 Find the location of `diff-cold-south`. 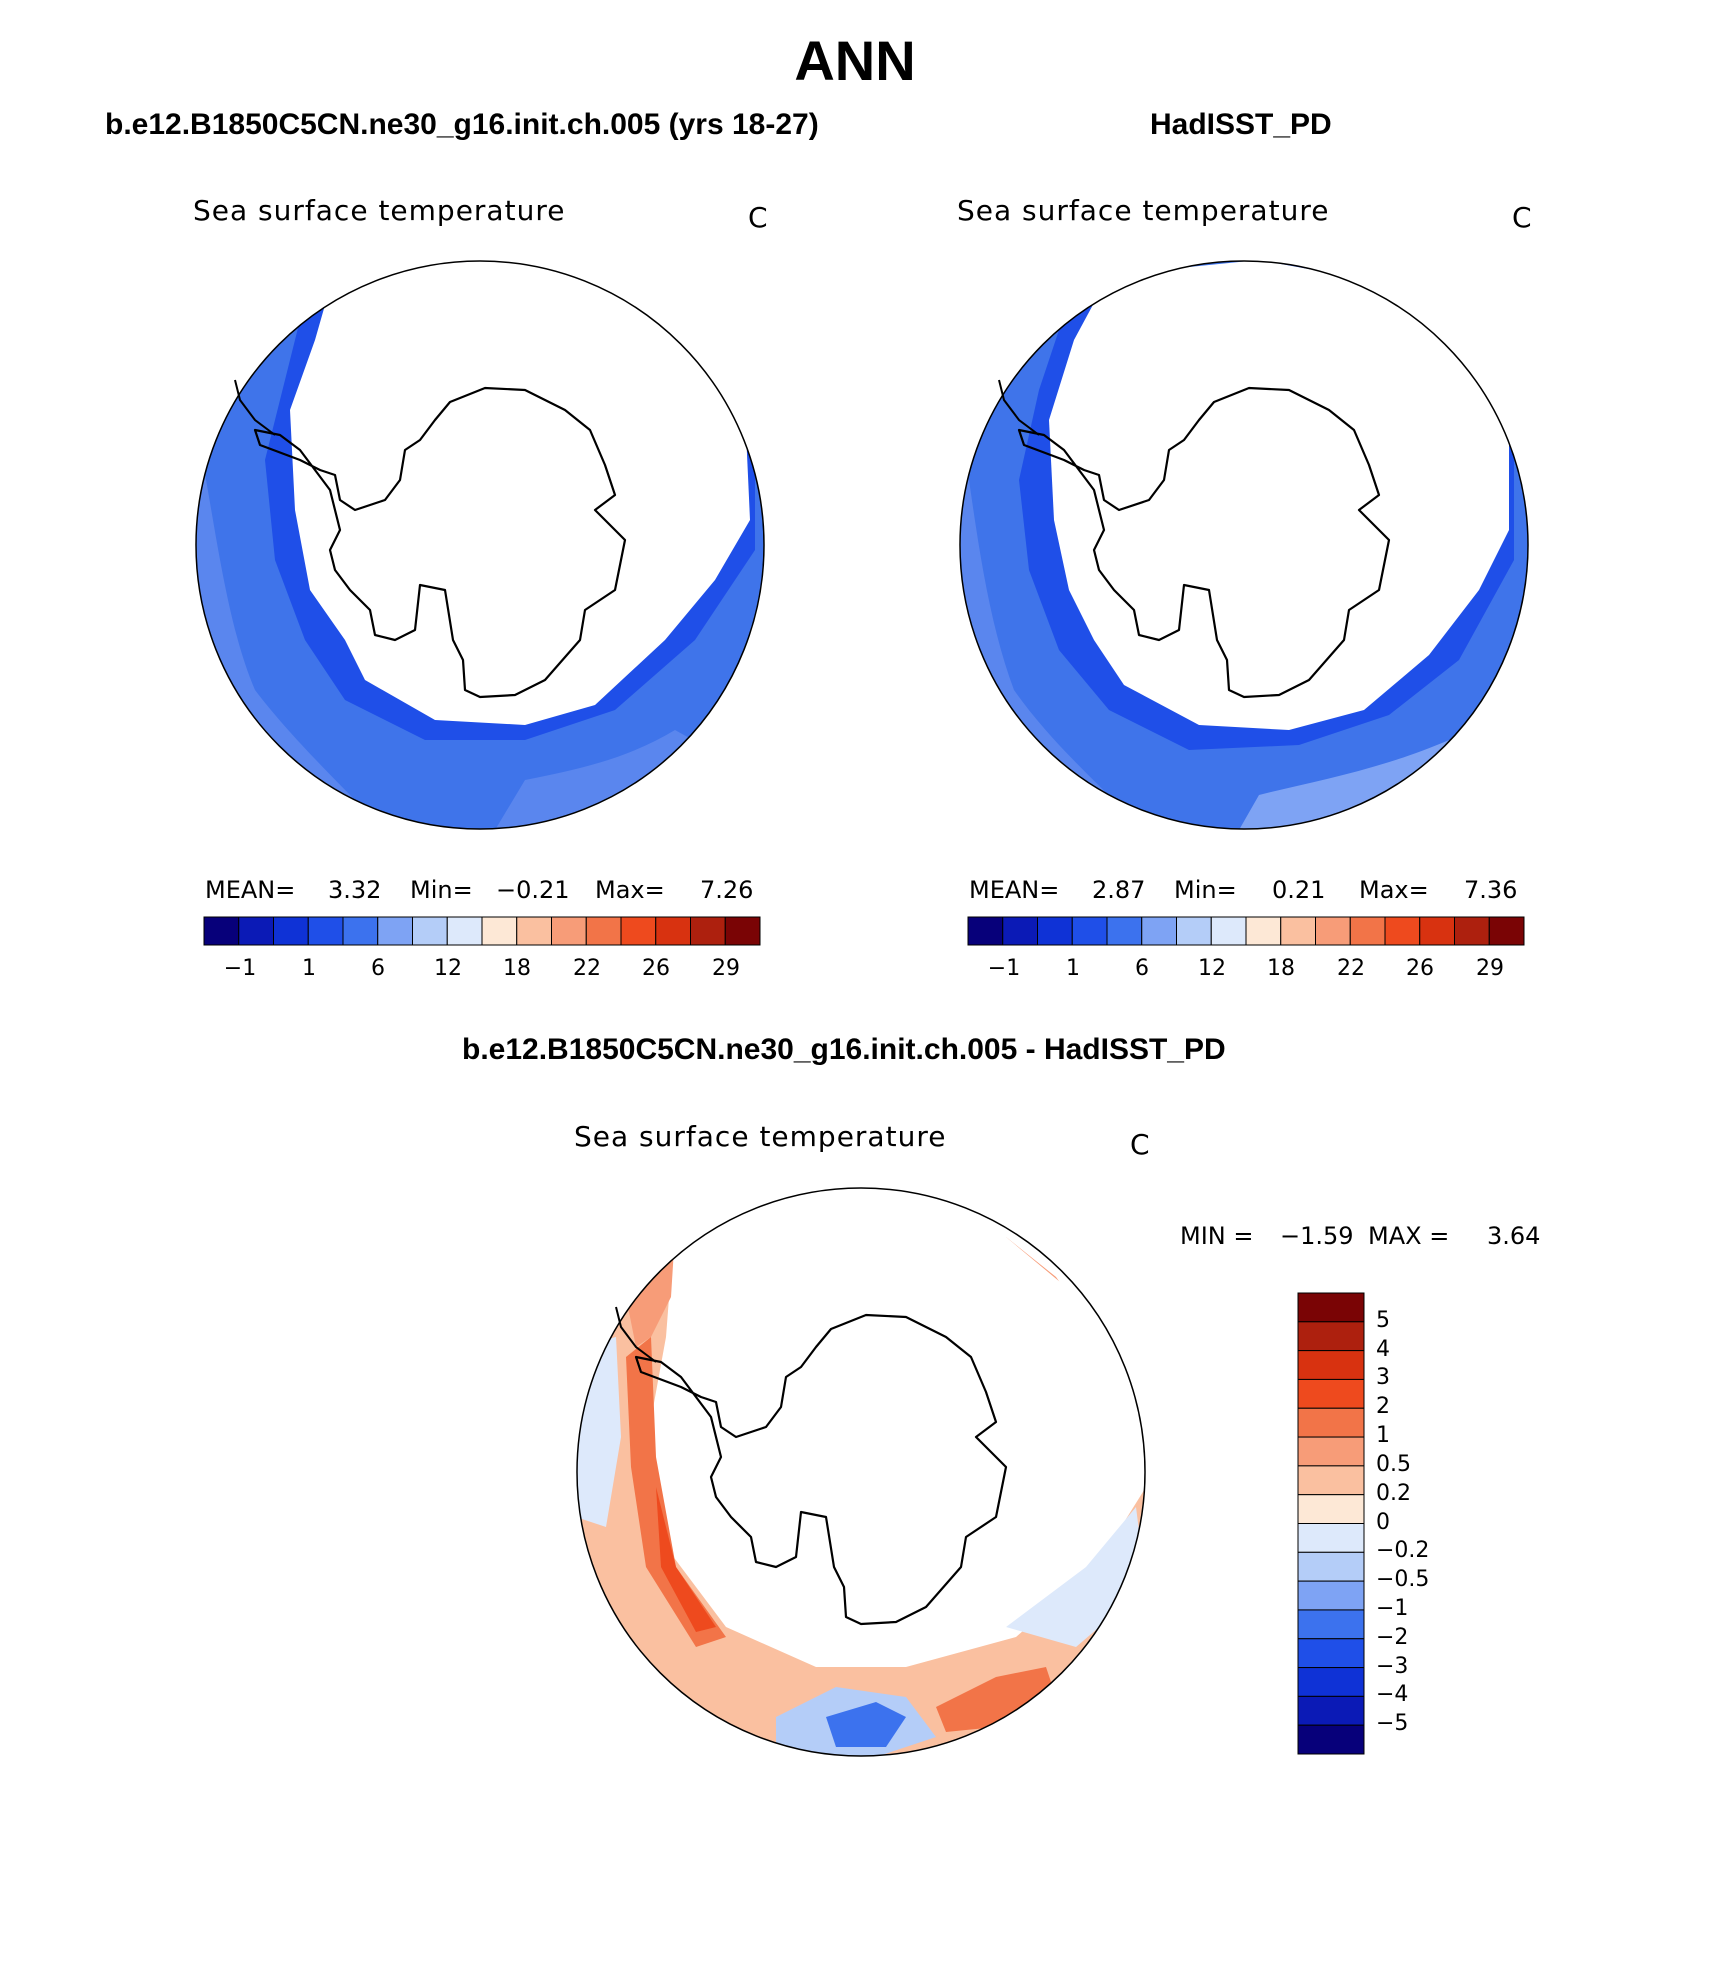

diff-cold-south is located at coordinates (866, 1724).